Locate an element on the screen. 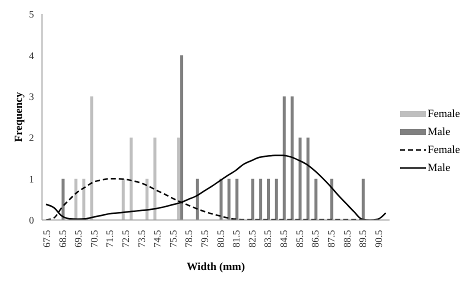 The height and width of the screenshot is (283, 474). x-tick-label: 89.5 is located at coordinates (364, 239).